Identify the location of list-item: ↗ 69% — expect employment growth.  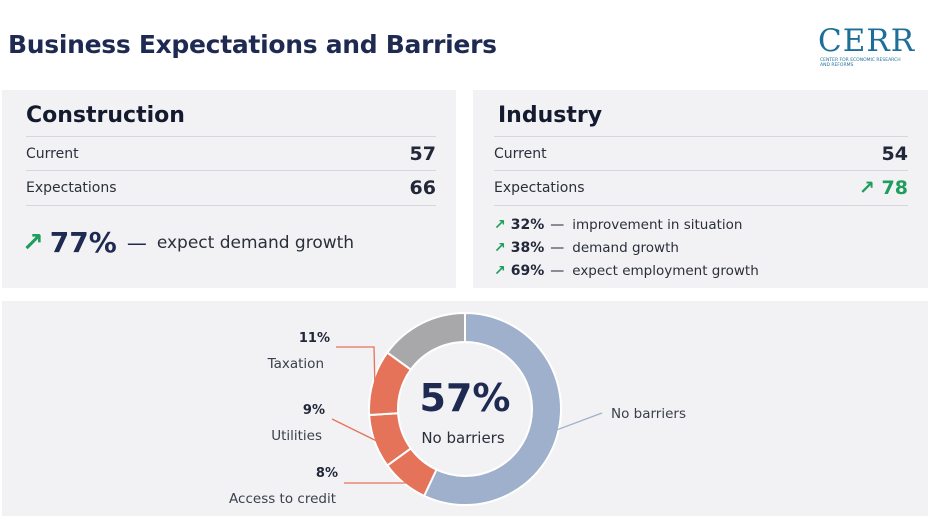
(626, 270).